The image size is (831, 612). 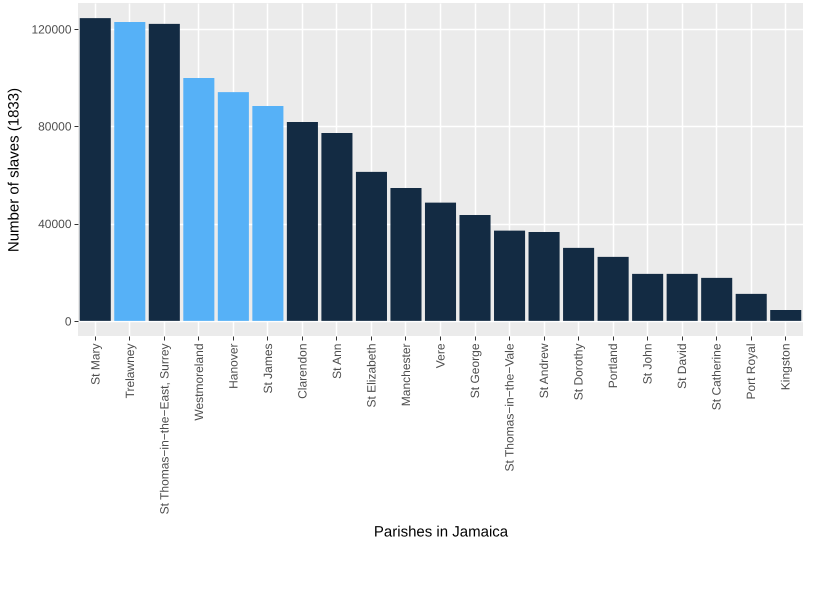 What do you see at coordinates (751, 372) in the screenshot?
I see `x-tick-label: Port Royal` at bounding box center [751, 372].